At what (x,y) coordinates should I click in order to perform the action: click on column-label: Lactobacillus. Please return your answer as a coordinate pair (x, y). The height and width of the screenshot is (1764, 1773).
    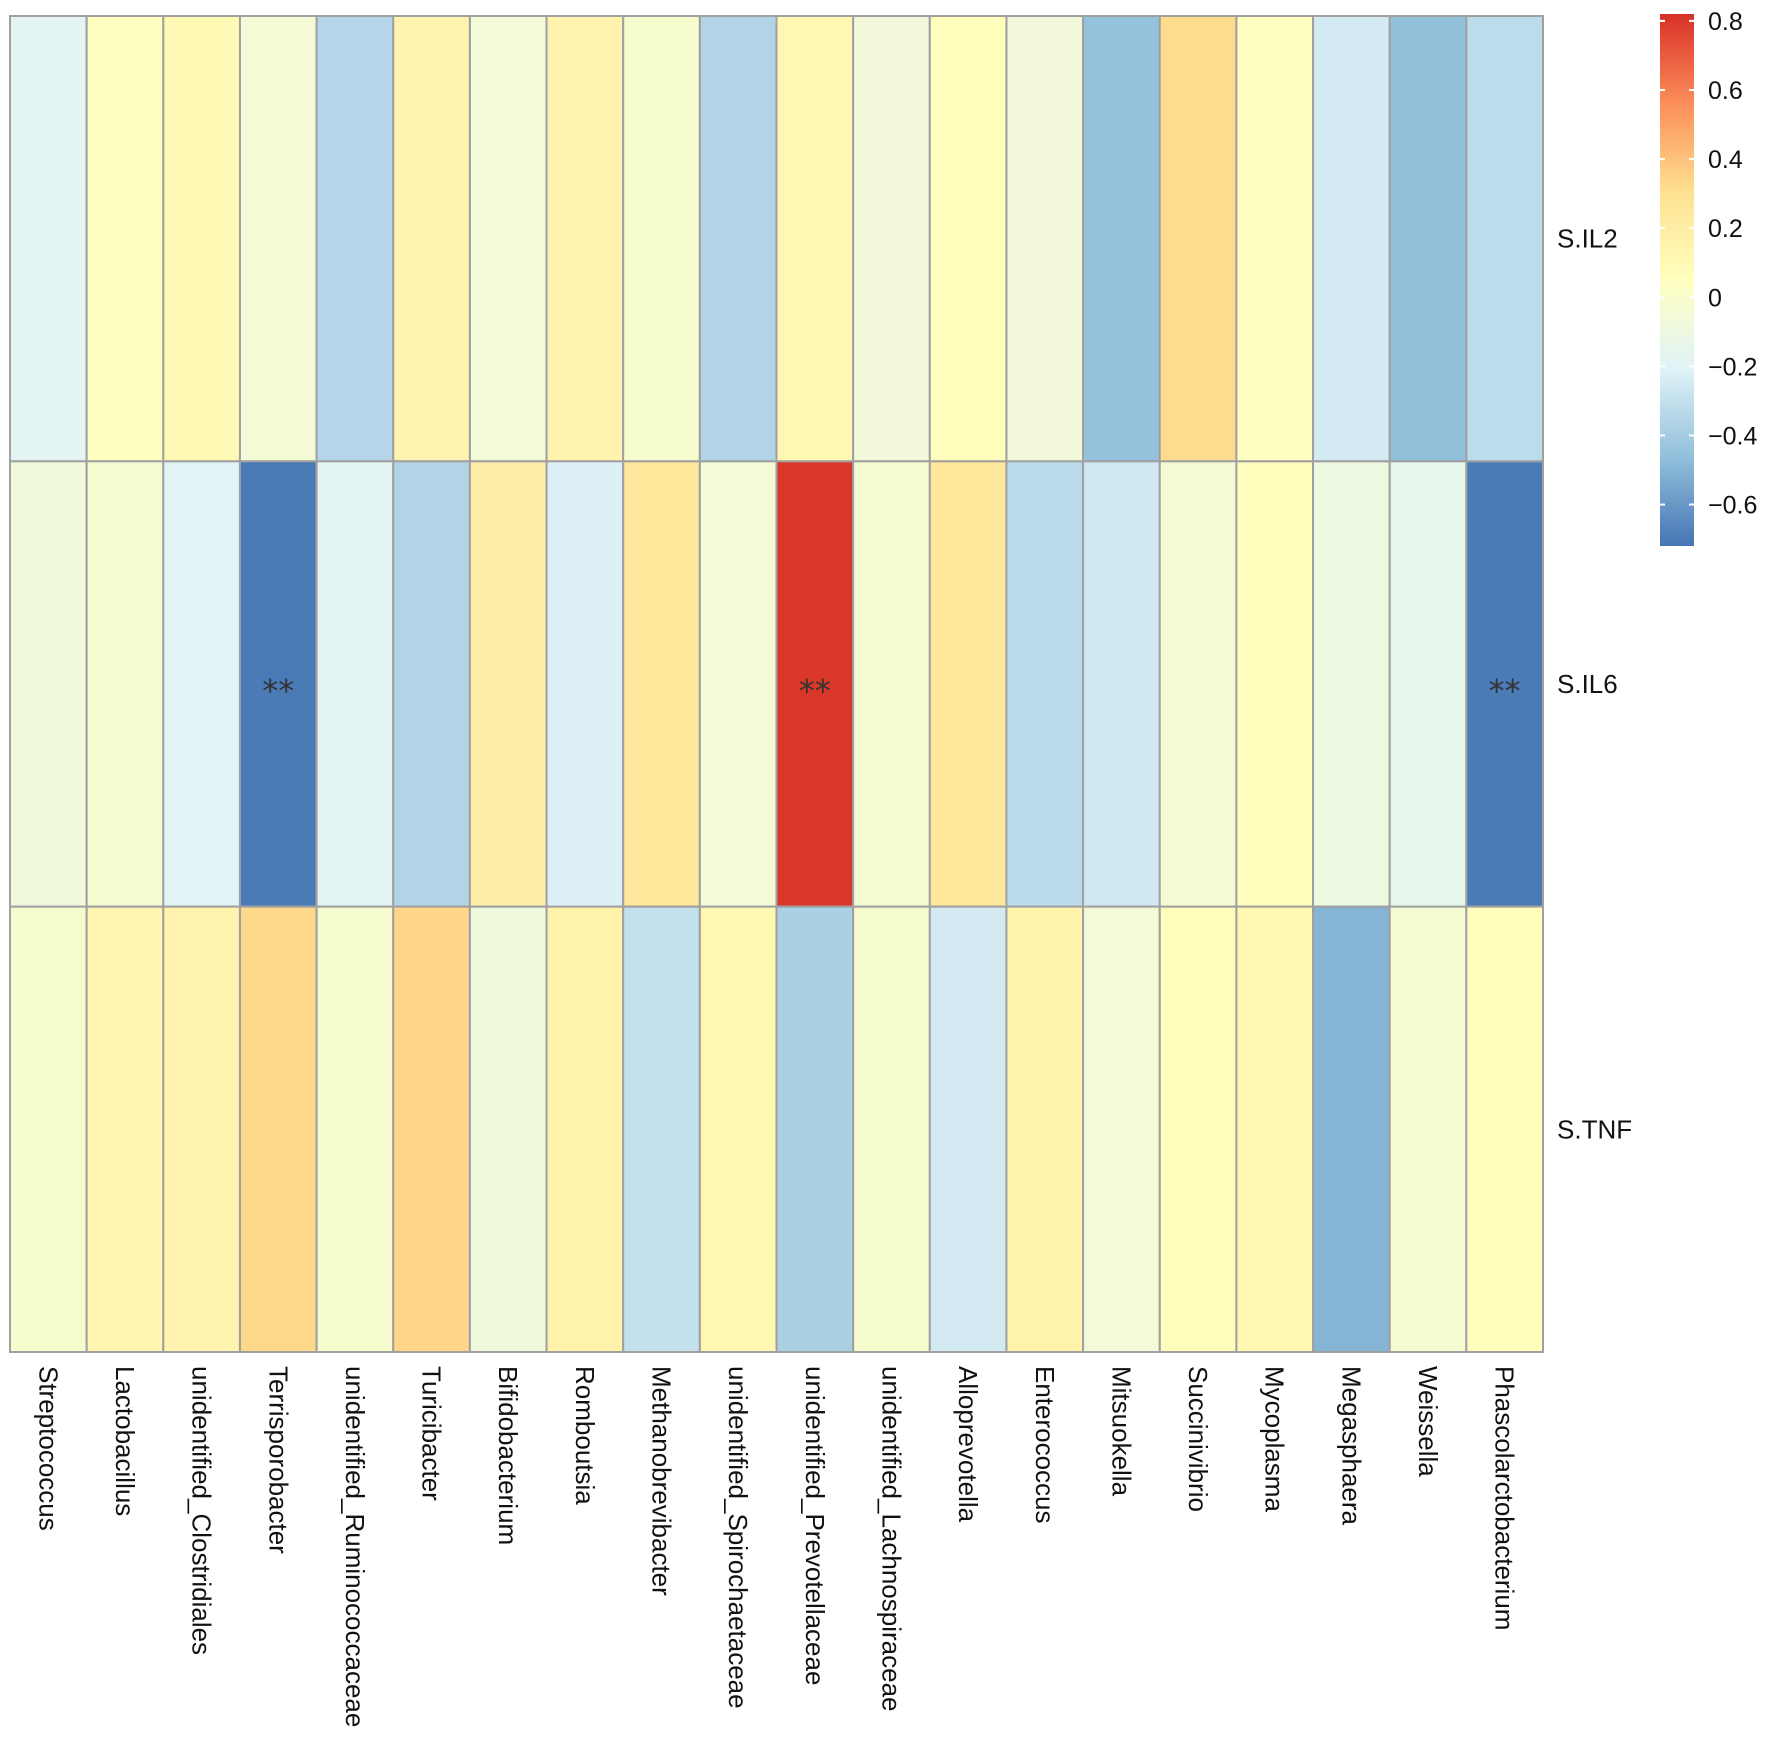
    Looking at the image, I should click on (125, 1441).